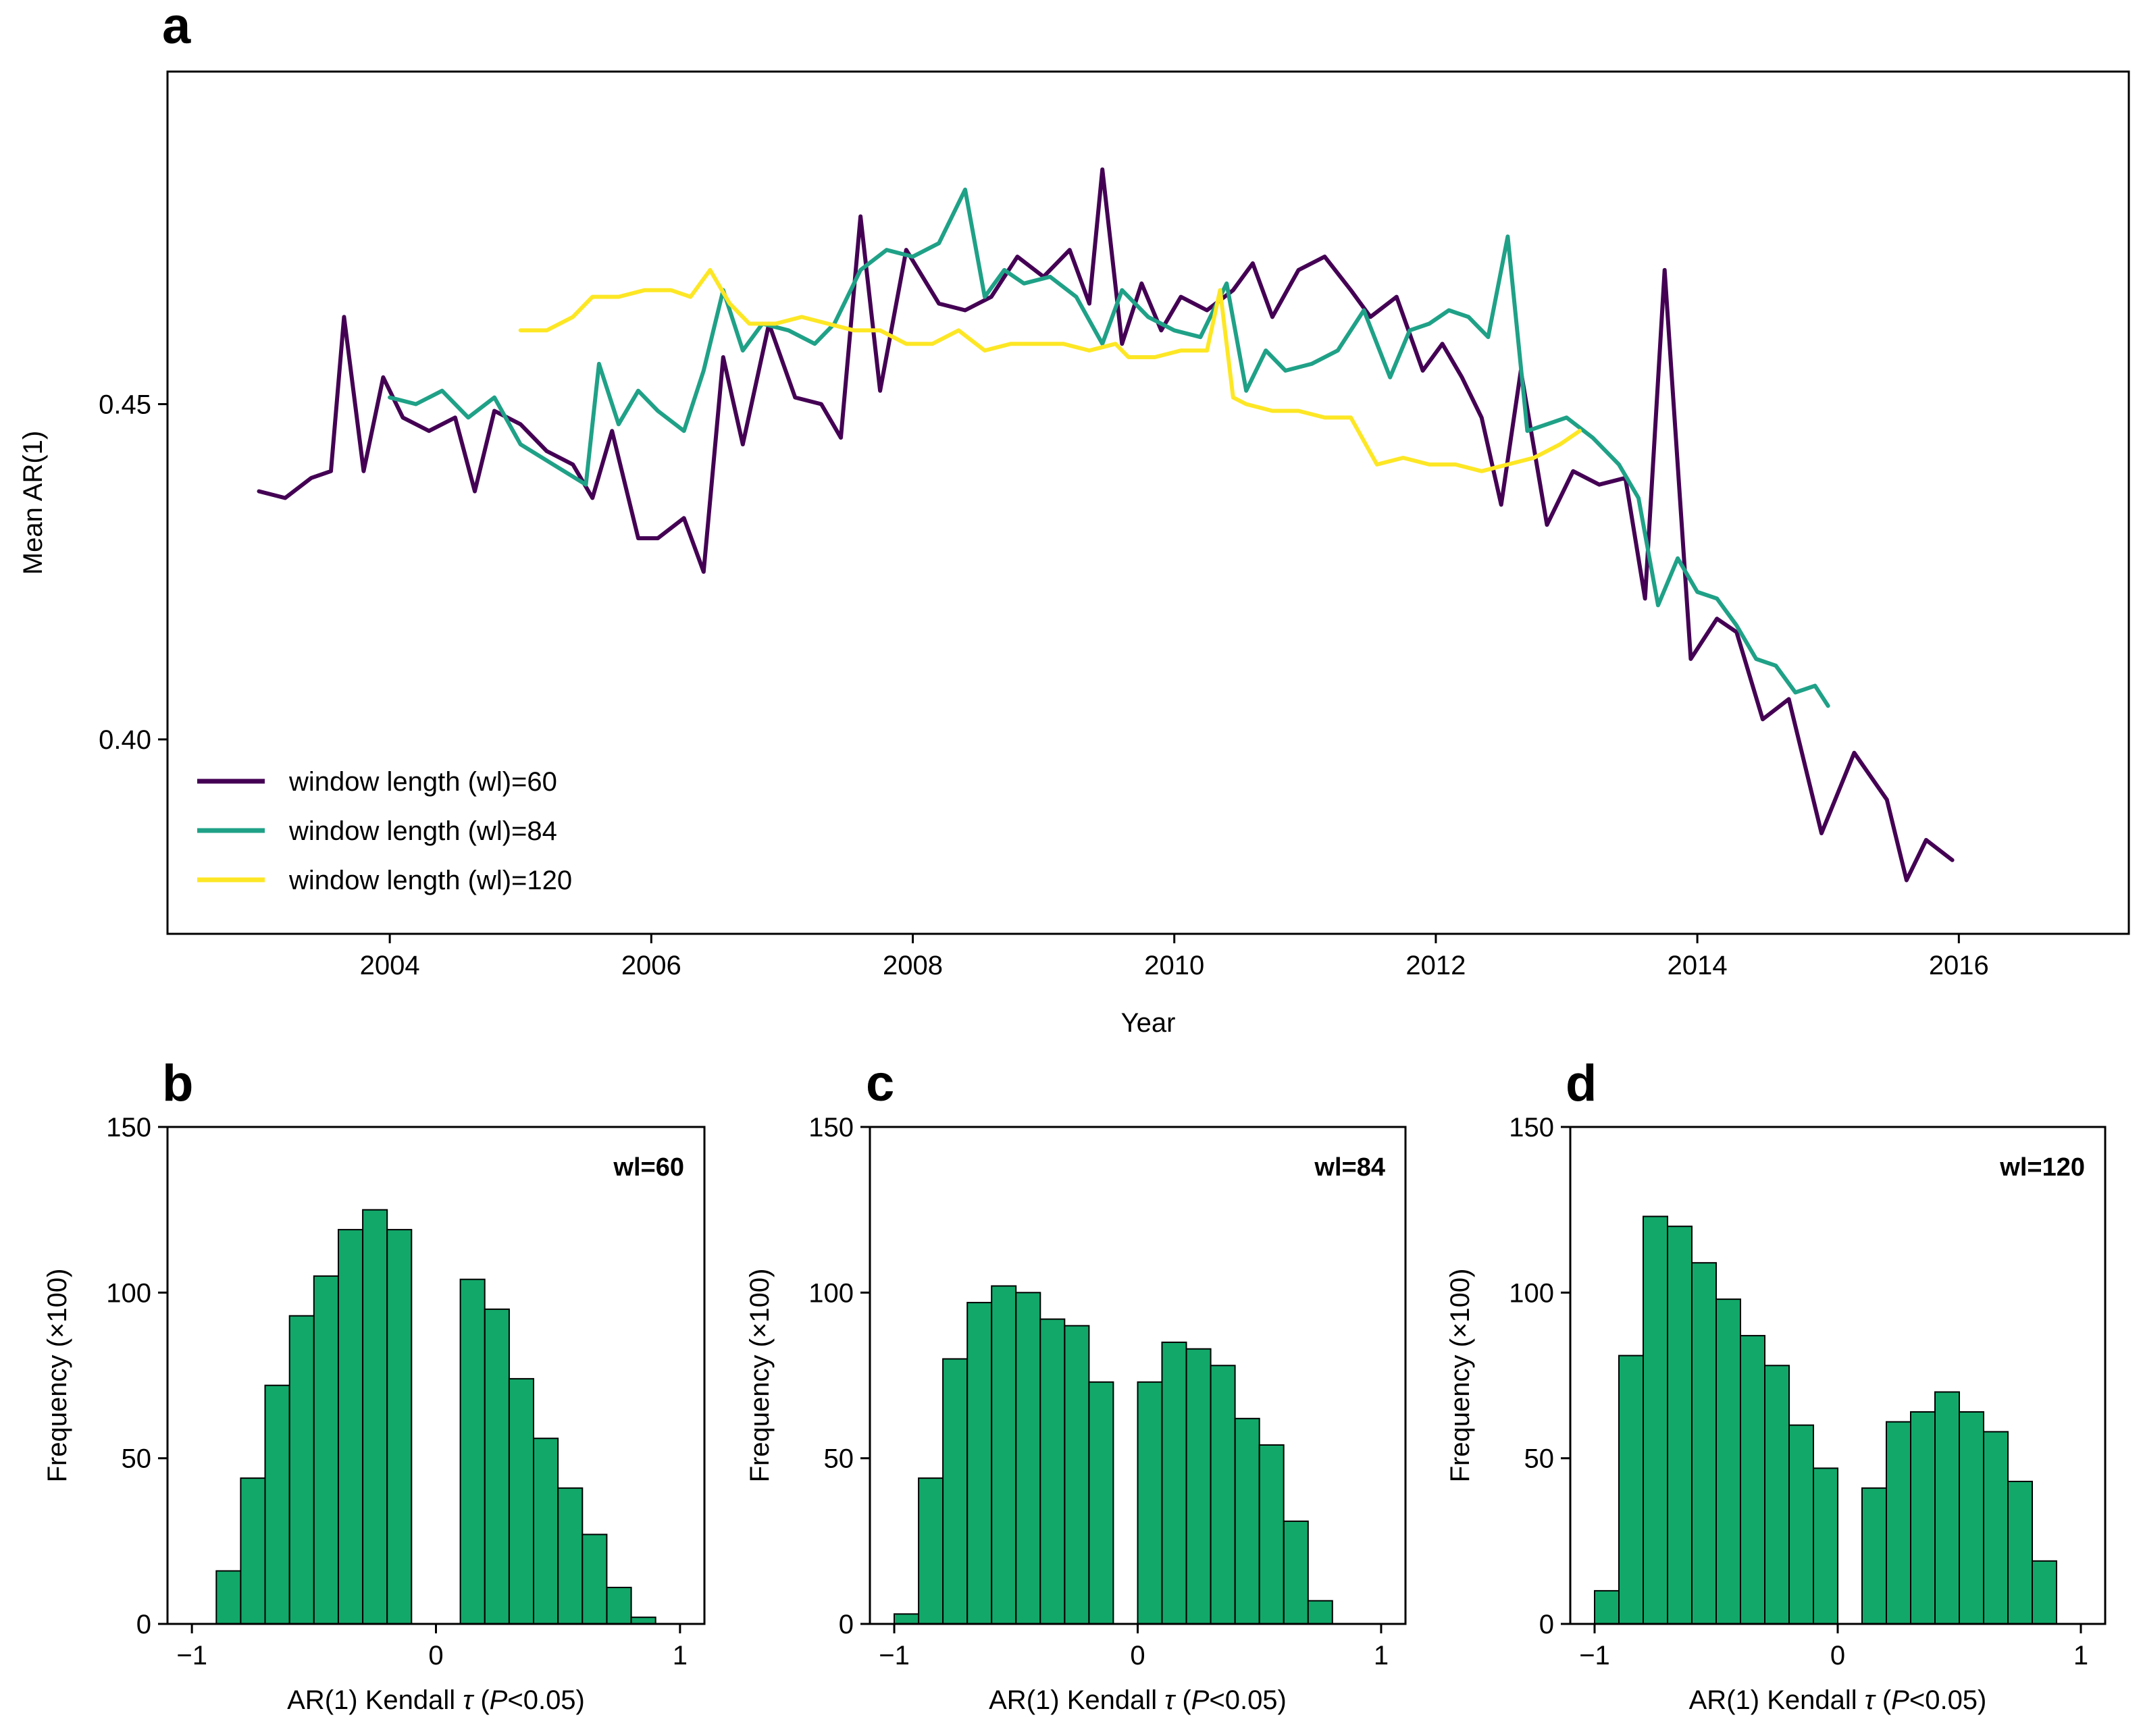 The width and height of the screenshot is (2143, 1736). I want to click on window-length-annotation-b: wl=60, so click(648, 1167).